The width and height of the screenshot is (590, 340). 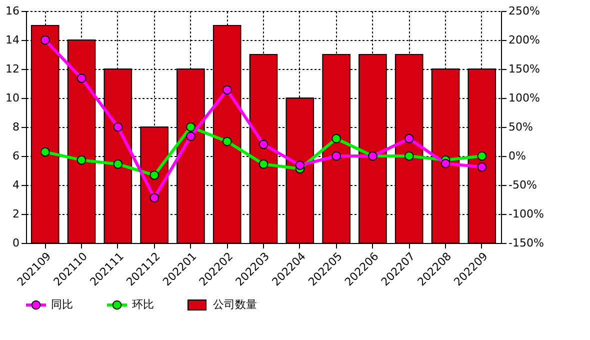 What do you see at coordinates (524, 98) in the screenshot?
I see `y2-tick-label: 100%` at bounding box center [524, 98].